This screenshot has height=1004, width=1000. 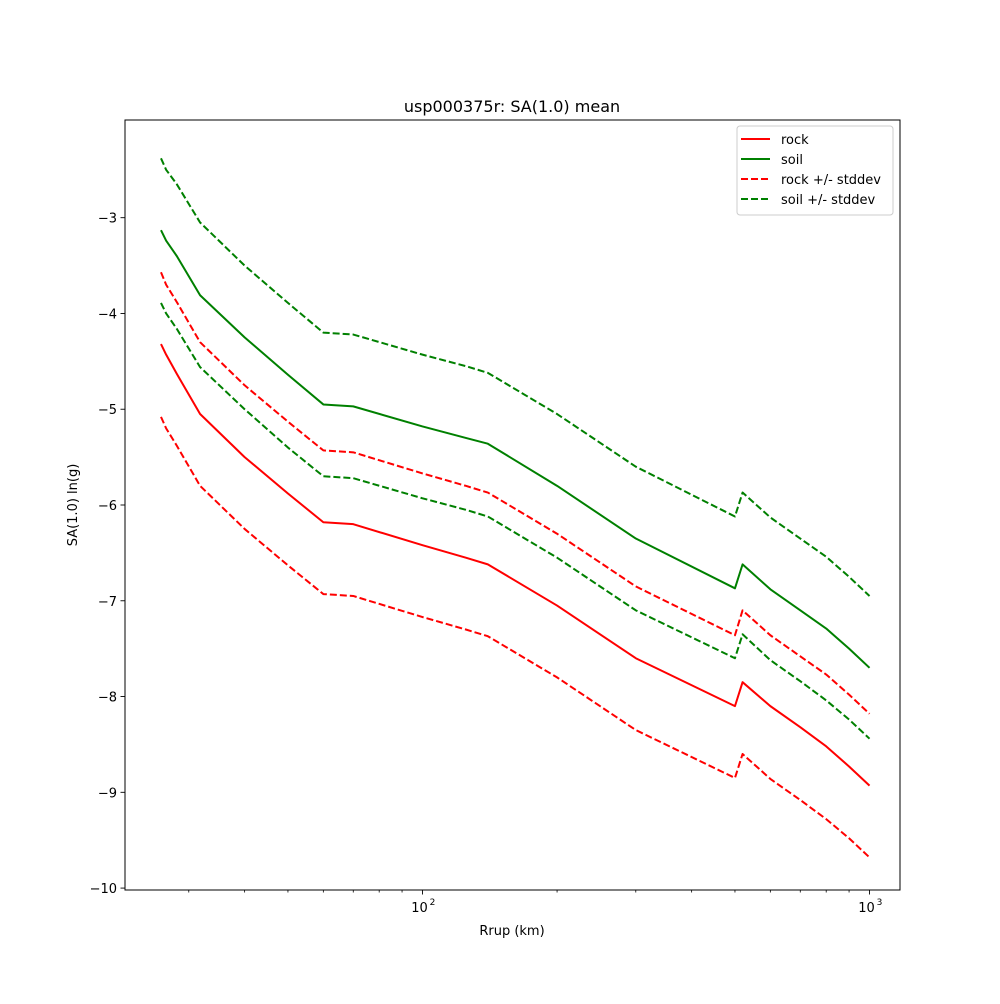 I want to click on y-tick-label: −8, so click(x=107, y=698).